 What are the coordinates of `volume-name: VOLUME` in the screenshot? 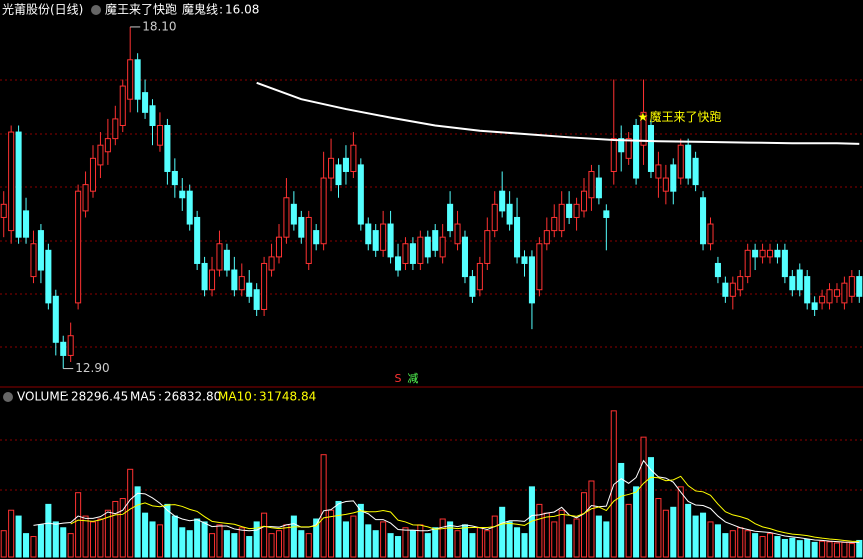 It's located at (42, 397).